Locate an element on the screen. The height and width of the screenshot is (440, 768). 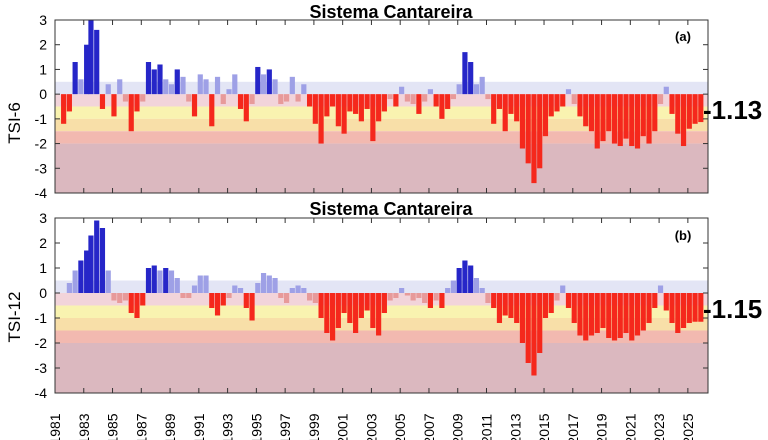
panel-label: (b) is located at coordinates (683, 235).